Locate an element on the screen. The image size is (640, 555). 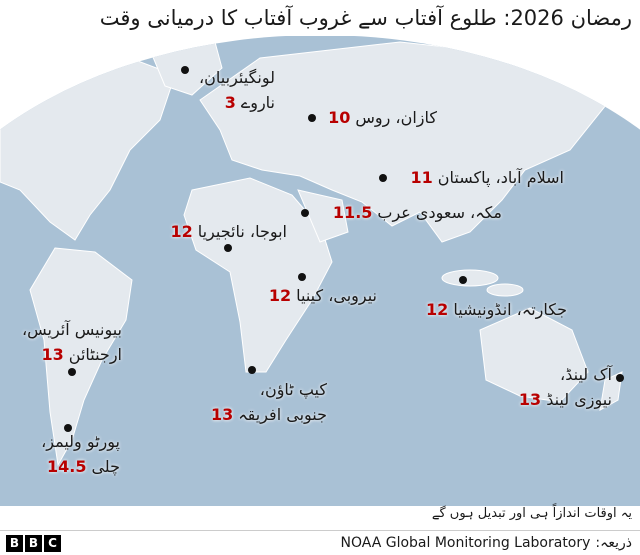
location-label: جنوبی افریقہ13 is located at coordinates (269, 415).